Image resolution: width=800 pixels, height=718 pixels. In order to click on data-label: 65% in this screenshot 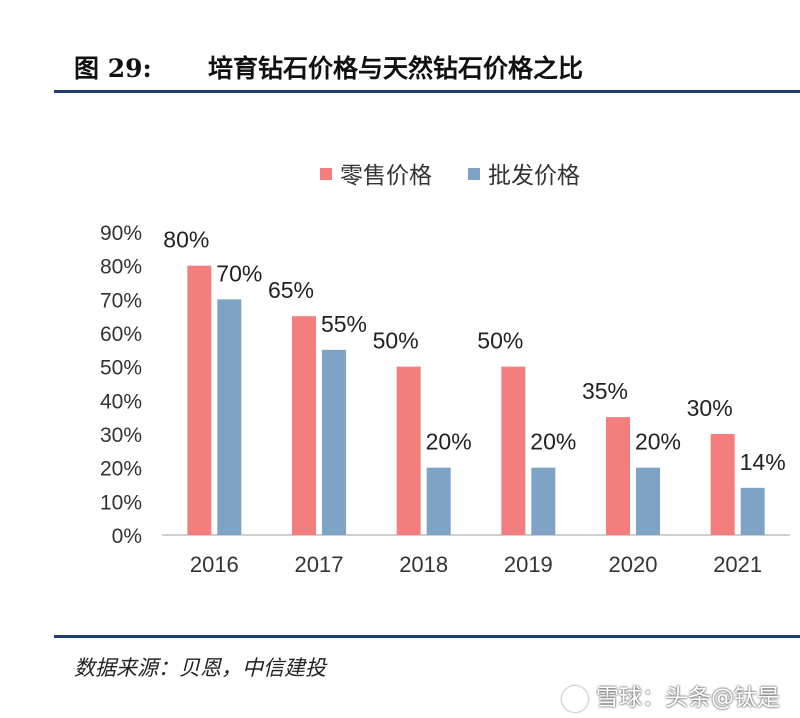, I will do `click(291, 290)`.